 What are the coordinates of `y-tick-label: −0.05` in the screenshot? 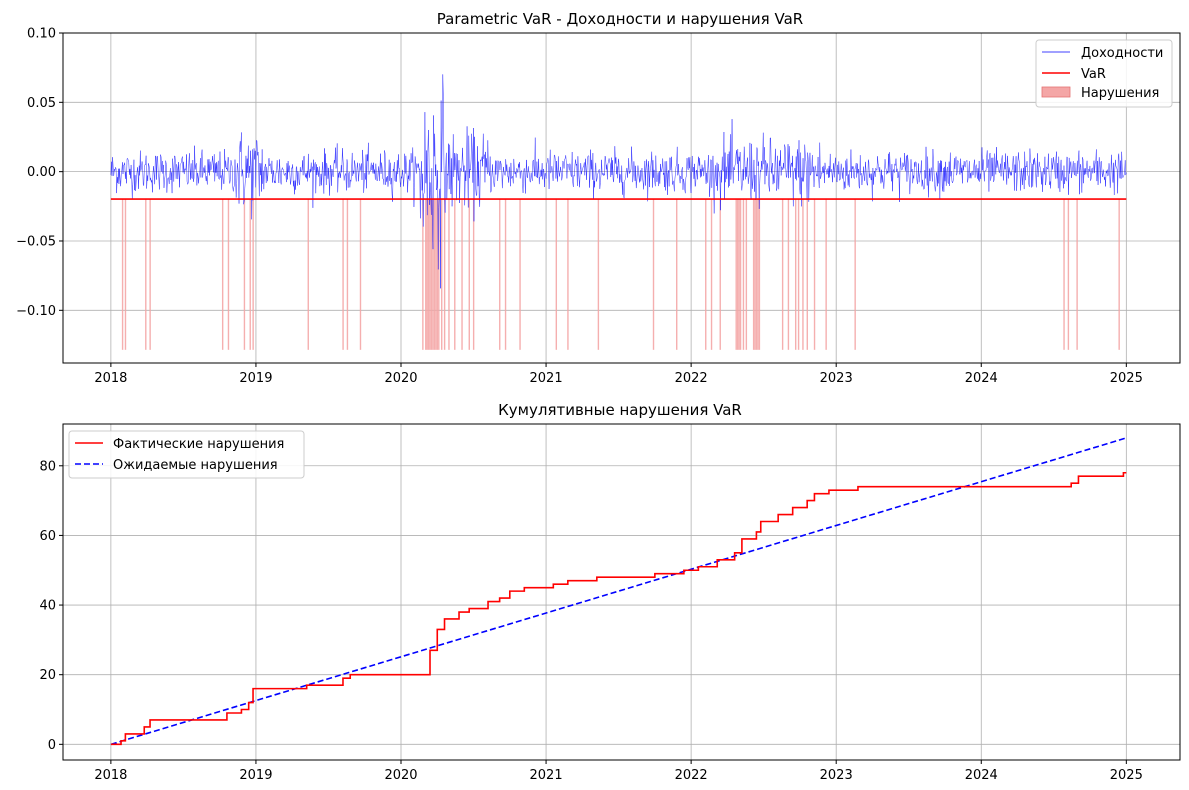 It's located at (36, 241).